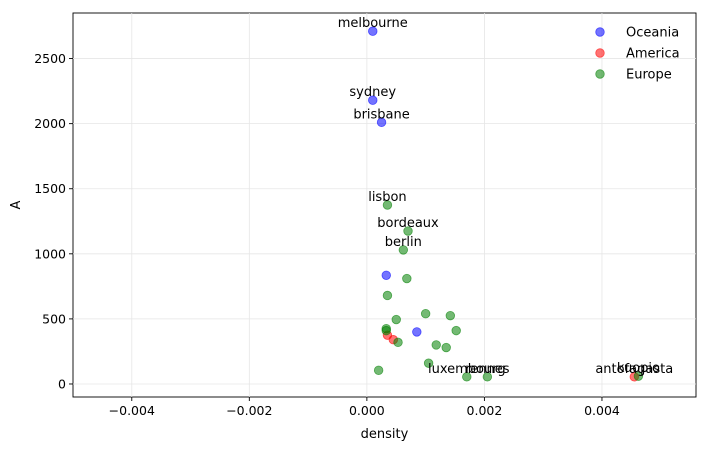 The height and width of the screenshot is (450, 708). What do you see at coordinates (50, 188) in the screenshot?
I see `y-tick-label: 1500` at bounding box center [50, 188].